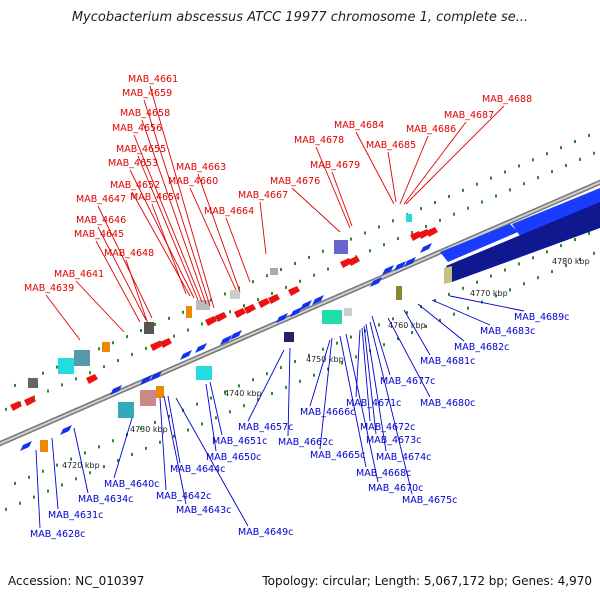 The width and height of the screenshot is (600, 600). What do you see at coordinates (429, 500) in the screenshot?
I see `reverse-gene-label: MAB_4675c` at bounding box center [429, 500].